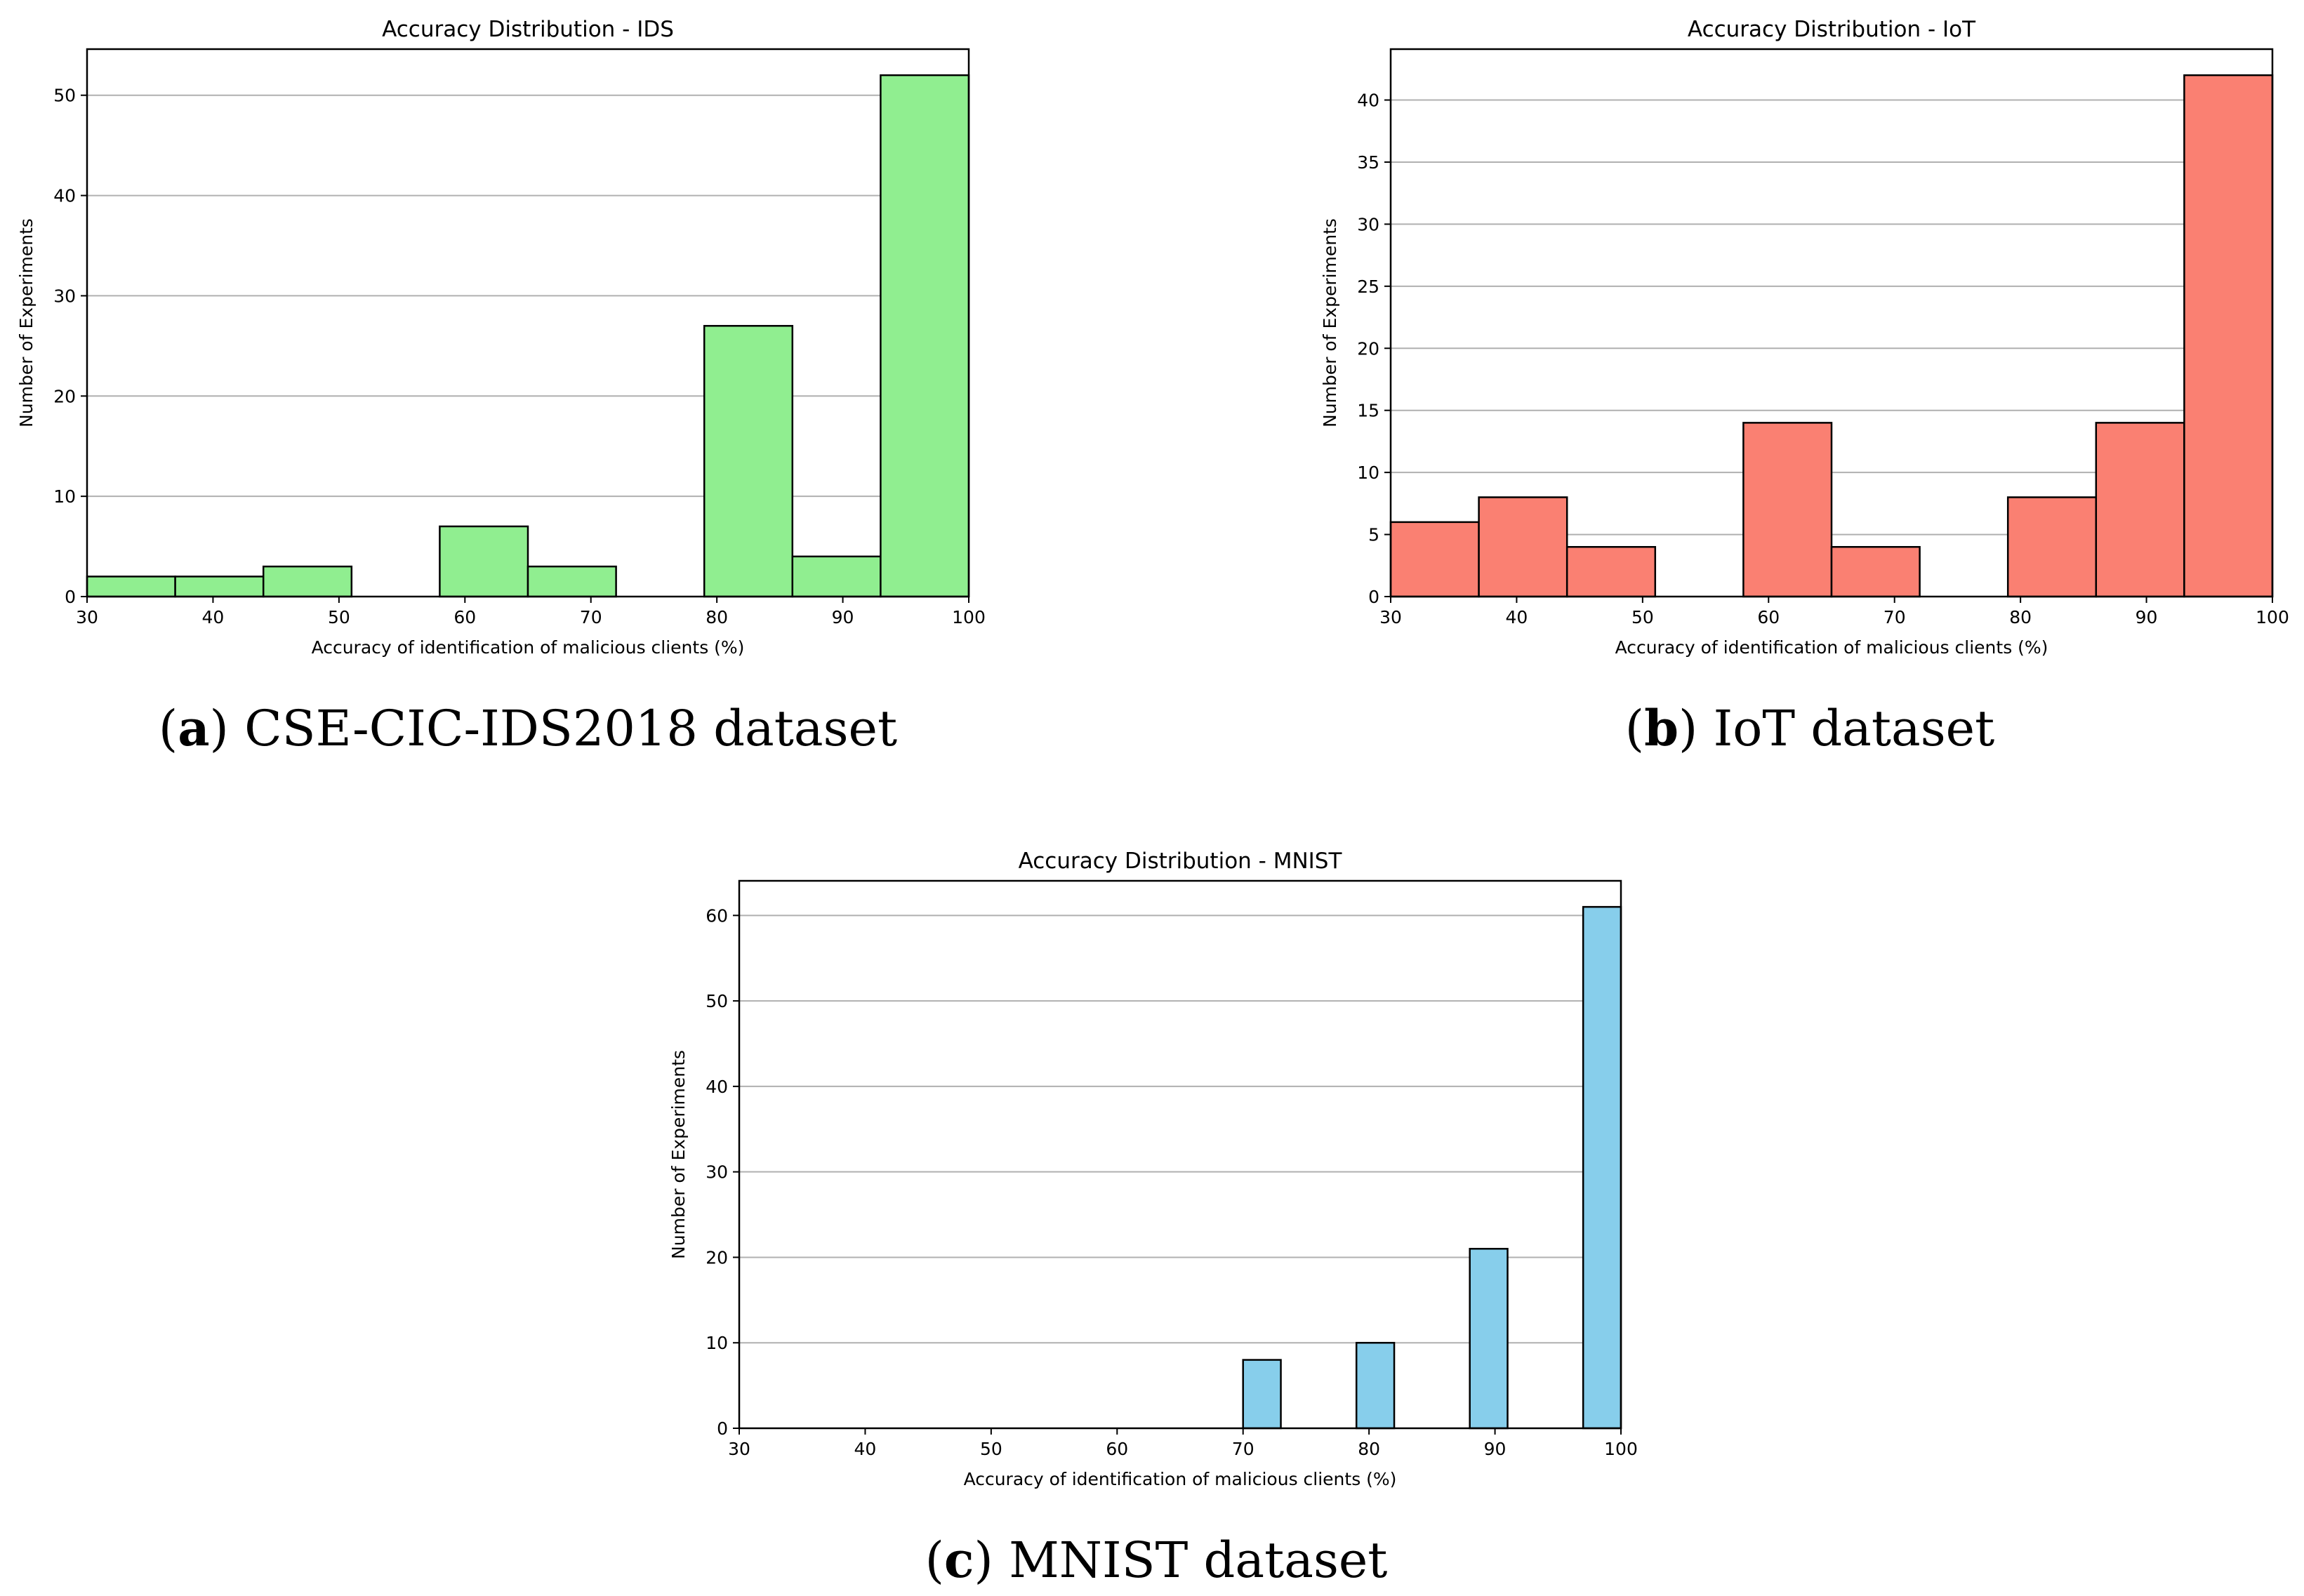 The width and height of the screenshot is (2304, 1596). What do you see at coordinates (1368, 287) in the screenshot?
I see `y-tick-label: 25` at bounding box center [1368, 287].